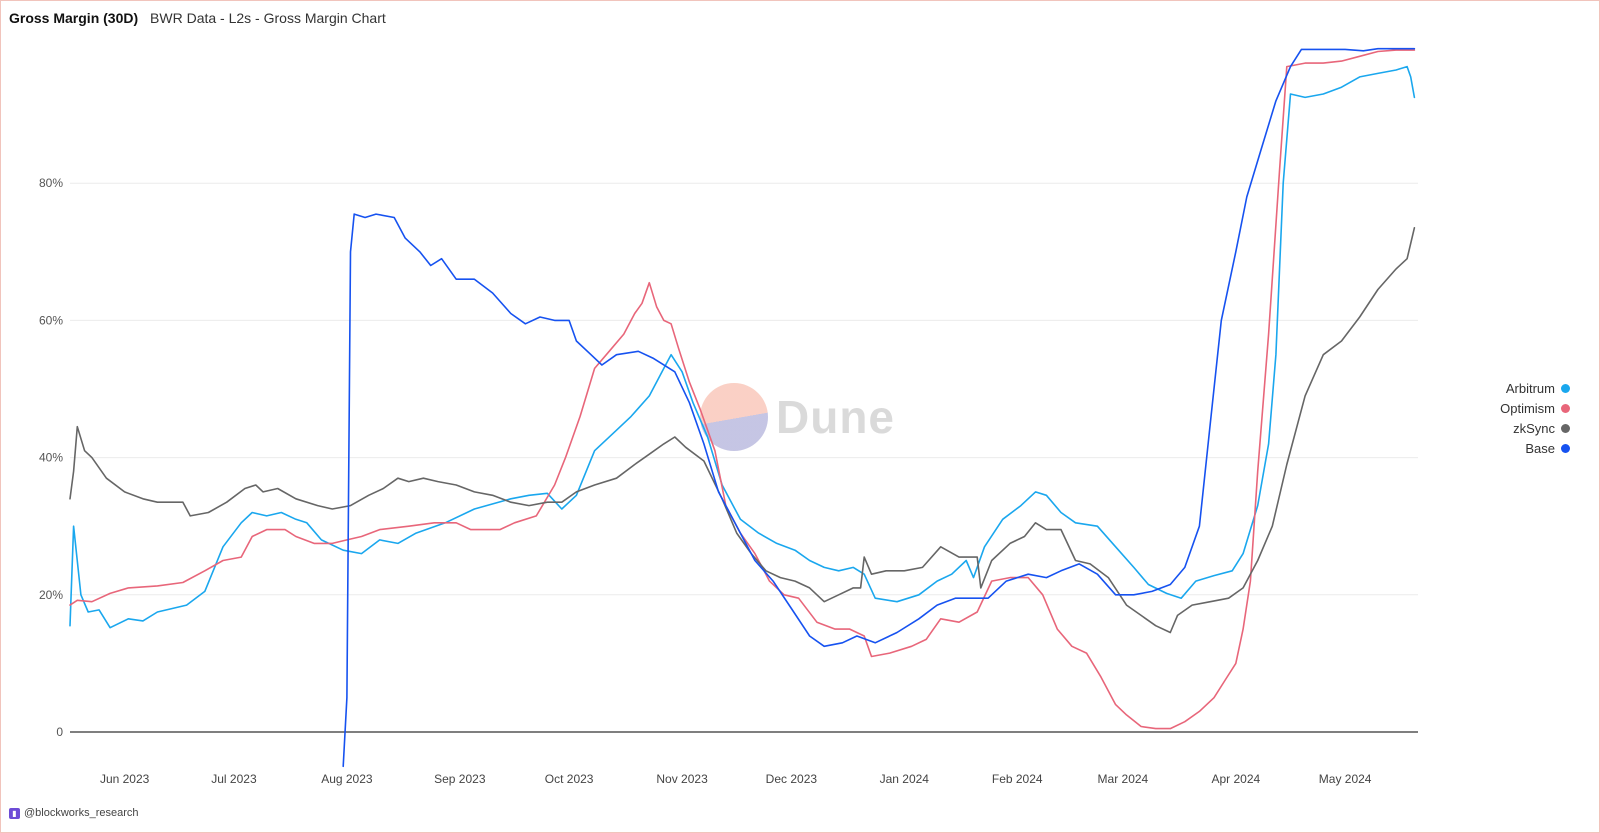 Image resolution: width=1600 pixels, height=833 pixels. I want to click on y-tick-label: 20%, so click(51, 595).